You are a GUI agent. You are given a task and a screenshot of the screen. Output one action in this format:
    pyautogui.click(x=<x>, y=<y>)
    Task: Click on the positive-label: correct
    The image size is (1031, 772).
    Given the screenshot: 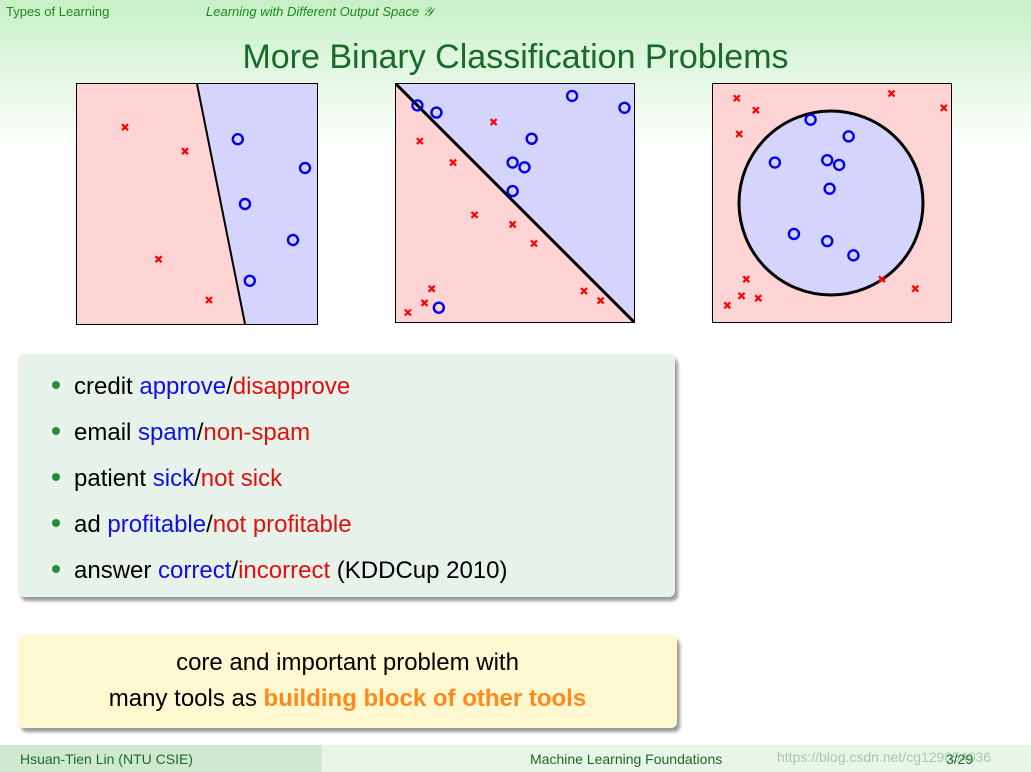 What is the action you would take?
    pyautogui.click(x=195, y=570)
    